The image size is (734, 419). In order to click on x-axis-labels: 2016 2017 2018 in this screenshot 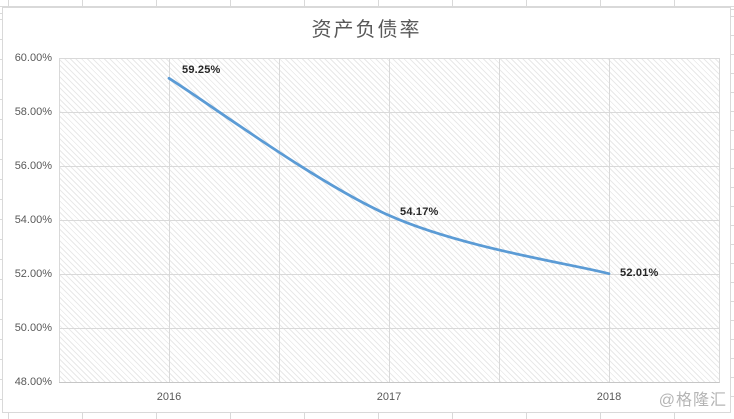, I will do `click(389, 398)`.